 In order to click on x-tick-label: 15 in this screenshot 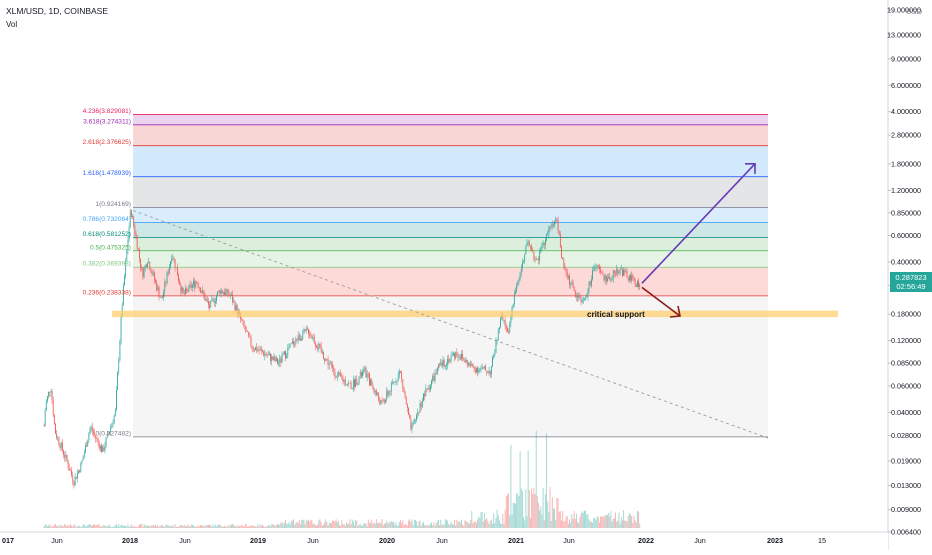, I will do `click(822, 540)`.